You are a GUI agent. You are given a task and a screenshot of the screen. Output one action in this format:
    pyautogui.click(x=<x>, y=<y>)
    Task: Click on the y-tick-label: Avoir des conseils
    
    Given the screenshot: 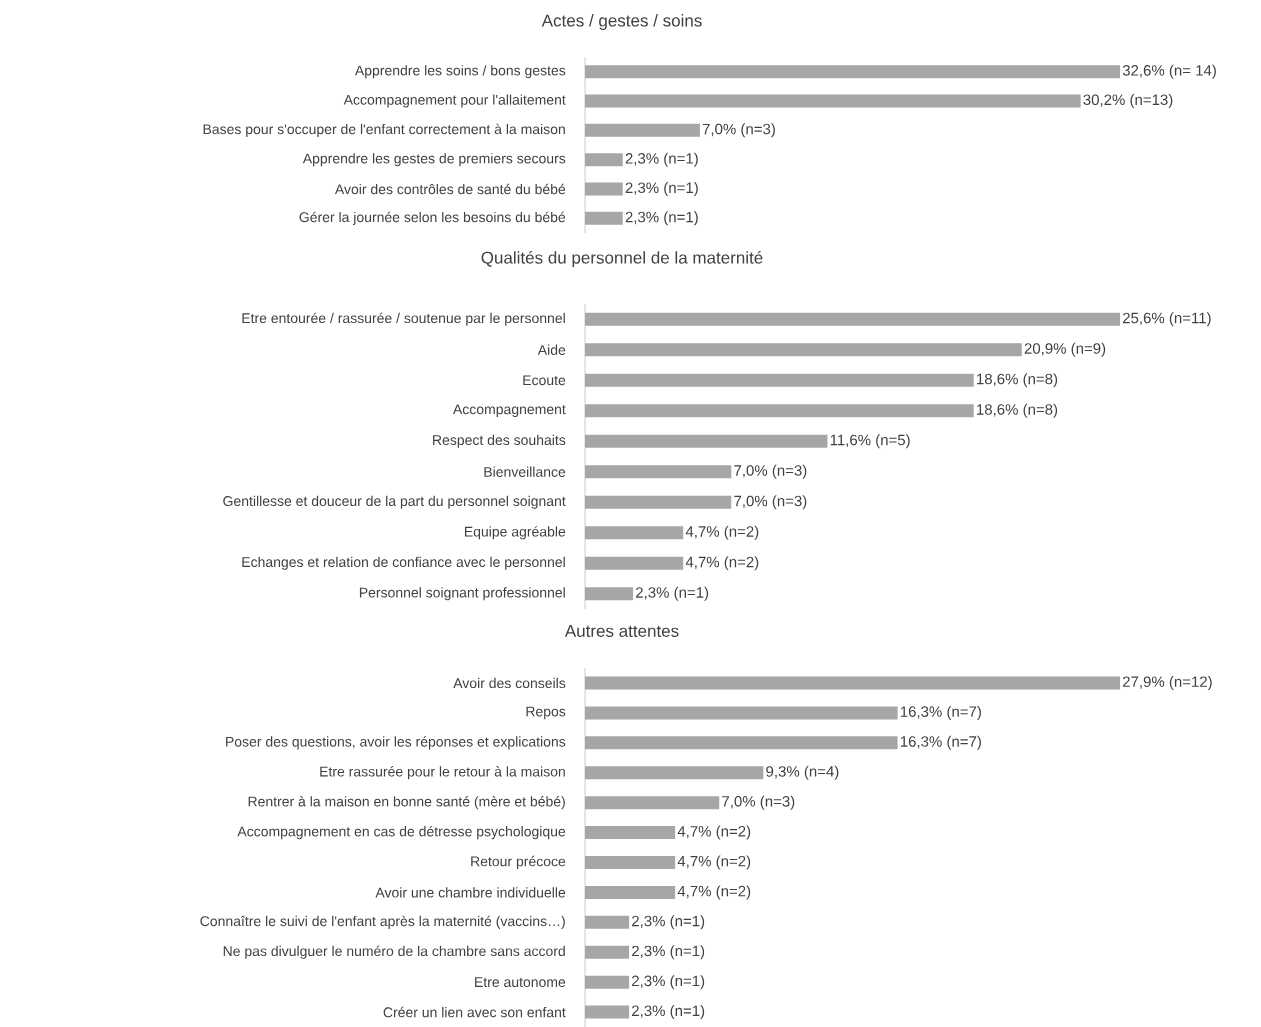 What is the action you would take?
    pyautogui.click(x=509, y=683)
    